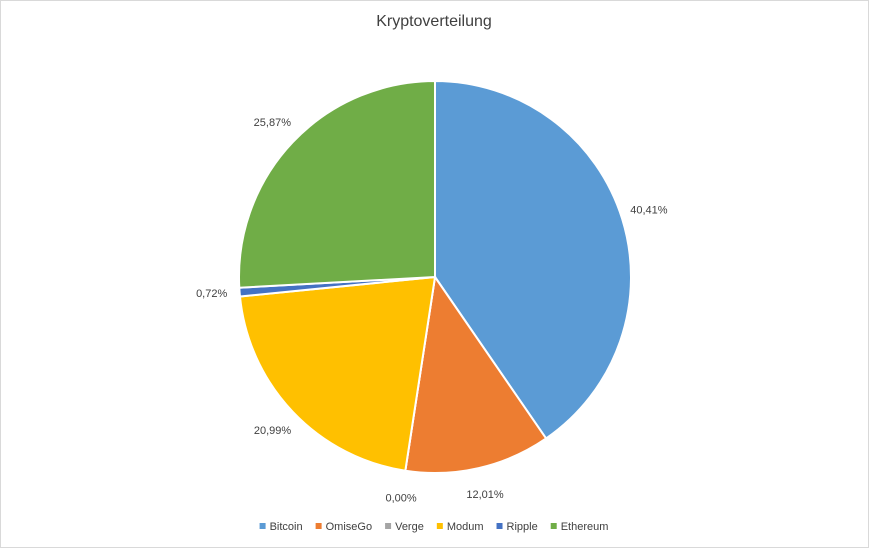 Image resolution: width=869 pixels, height=553 pixels. What do you see at coordinates (273, 431) in the screenshot?
I see `data-label: 20,99%` at bounding box center [273, 431].